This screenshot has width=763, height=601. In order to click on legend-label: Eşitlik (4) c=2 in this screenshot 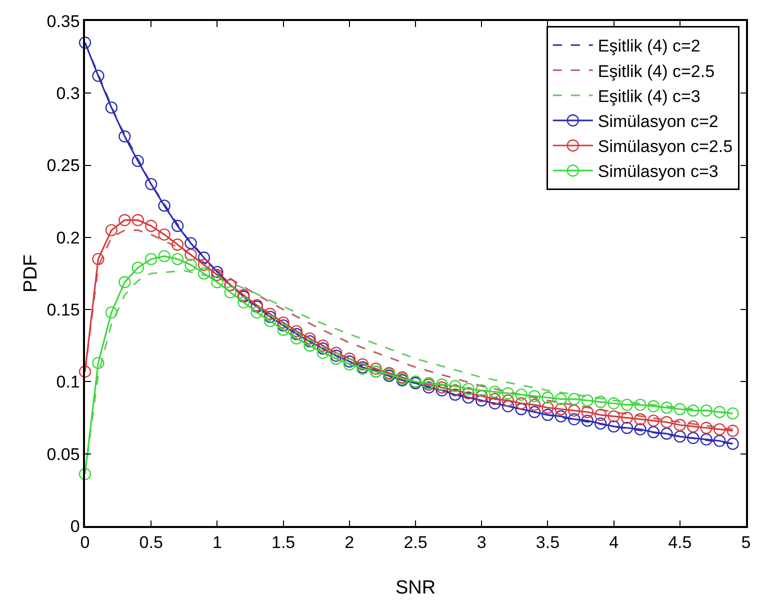, I will do `click(649, 46)`.